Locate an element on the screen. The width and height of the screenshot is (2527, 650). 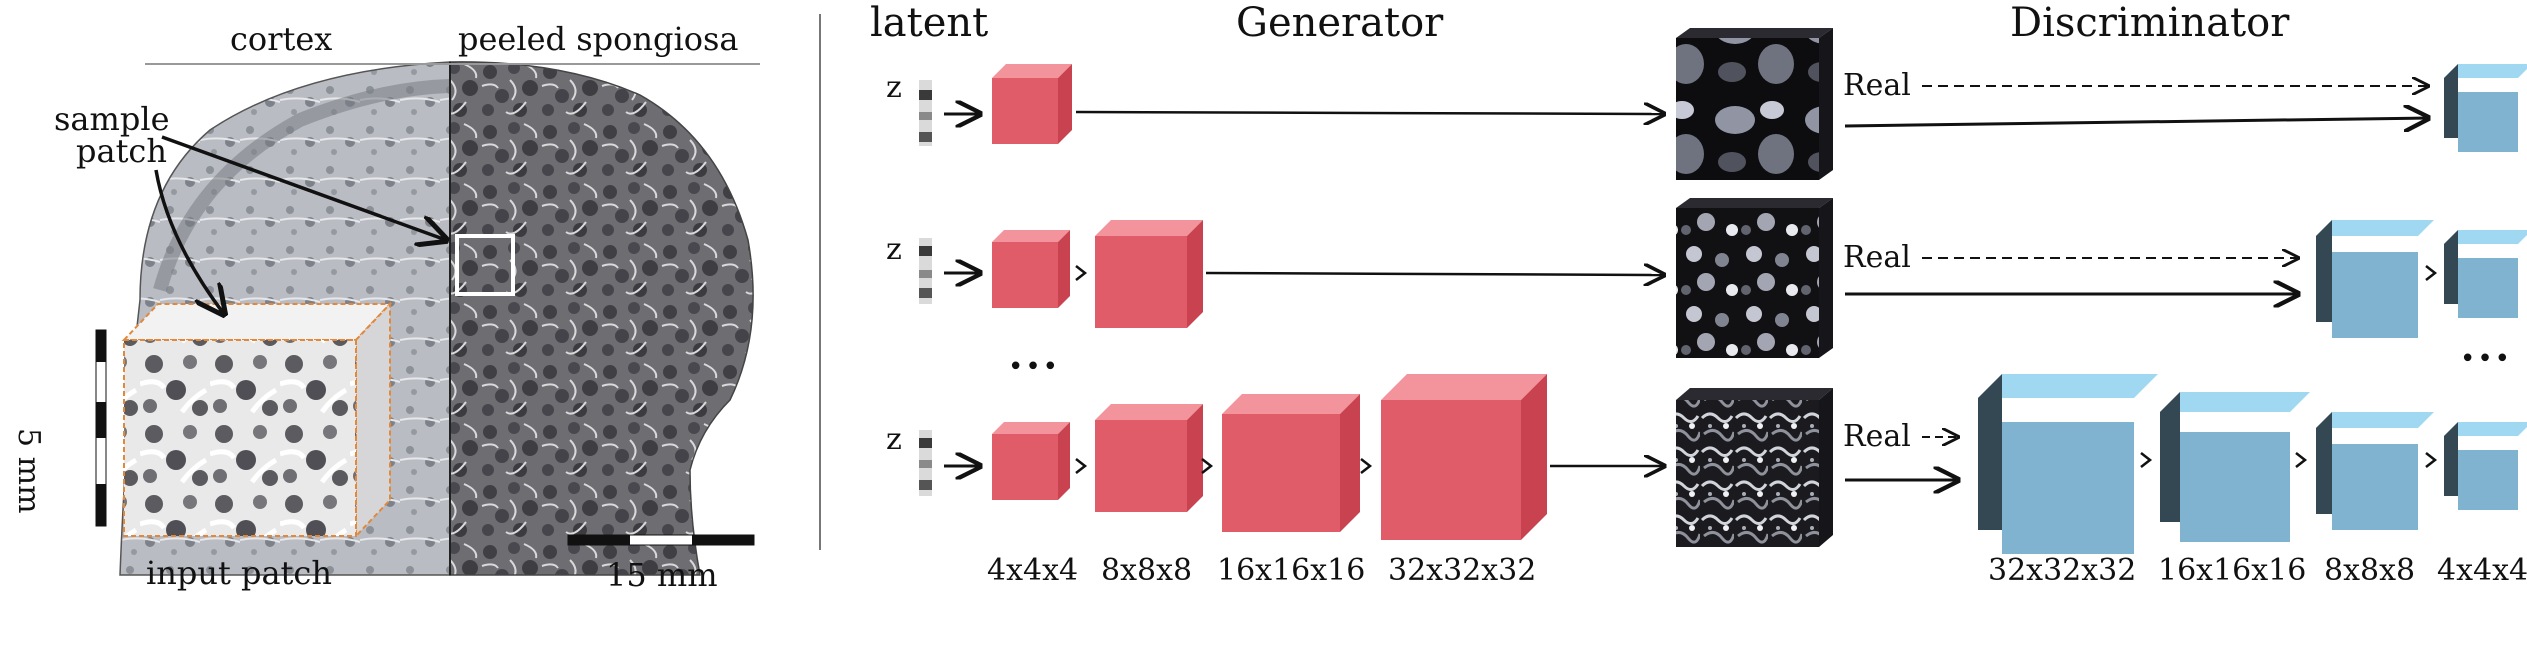
latent-vector-row3 is located at coordinates (925, 463).